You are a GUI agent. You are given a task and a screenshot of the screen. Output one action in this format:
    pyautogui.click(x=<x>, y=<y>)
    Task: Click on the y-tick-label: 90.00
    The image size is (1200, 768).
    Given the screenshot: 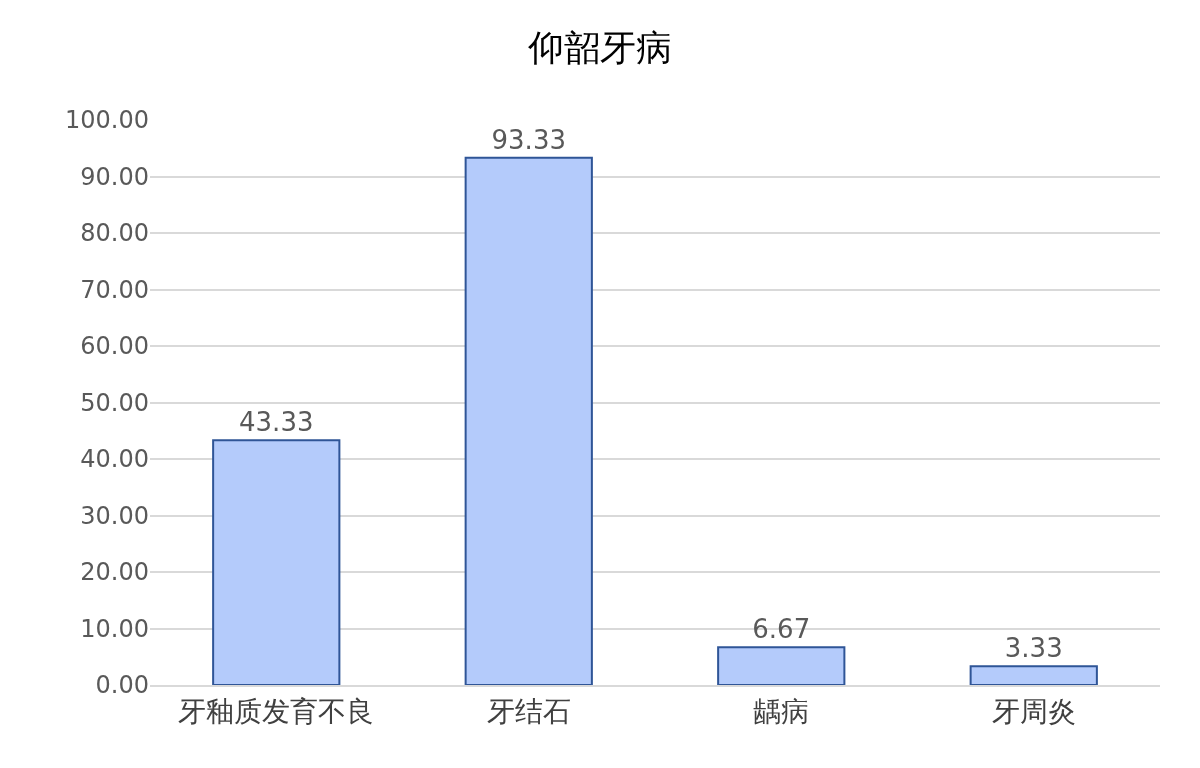 What is the action you would take?
    pyautogui.click(x=114, y=176)
    